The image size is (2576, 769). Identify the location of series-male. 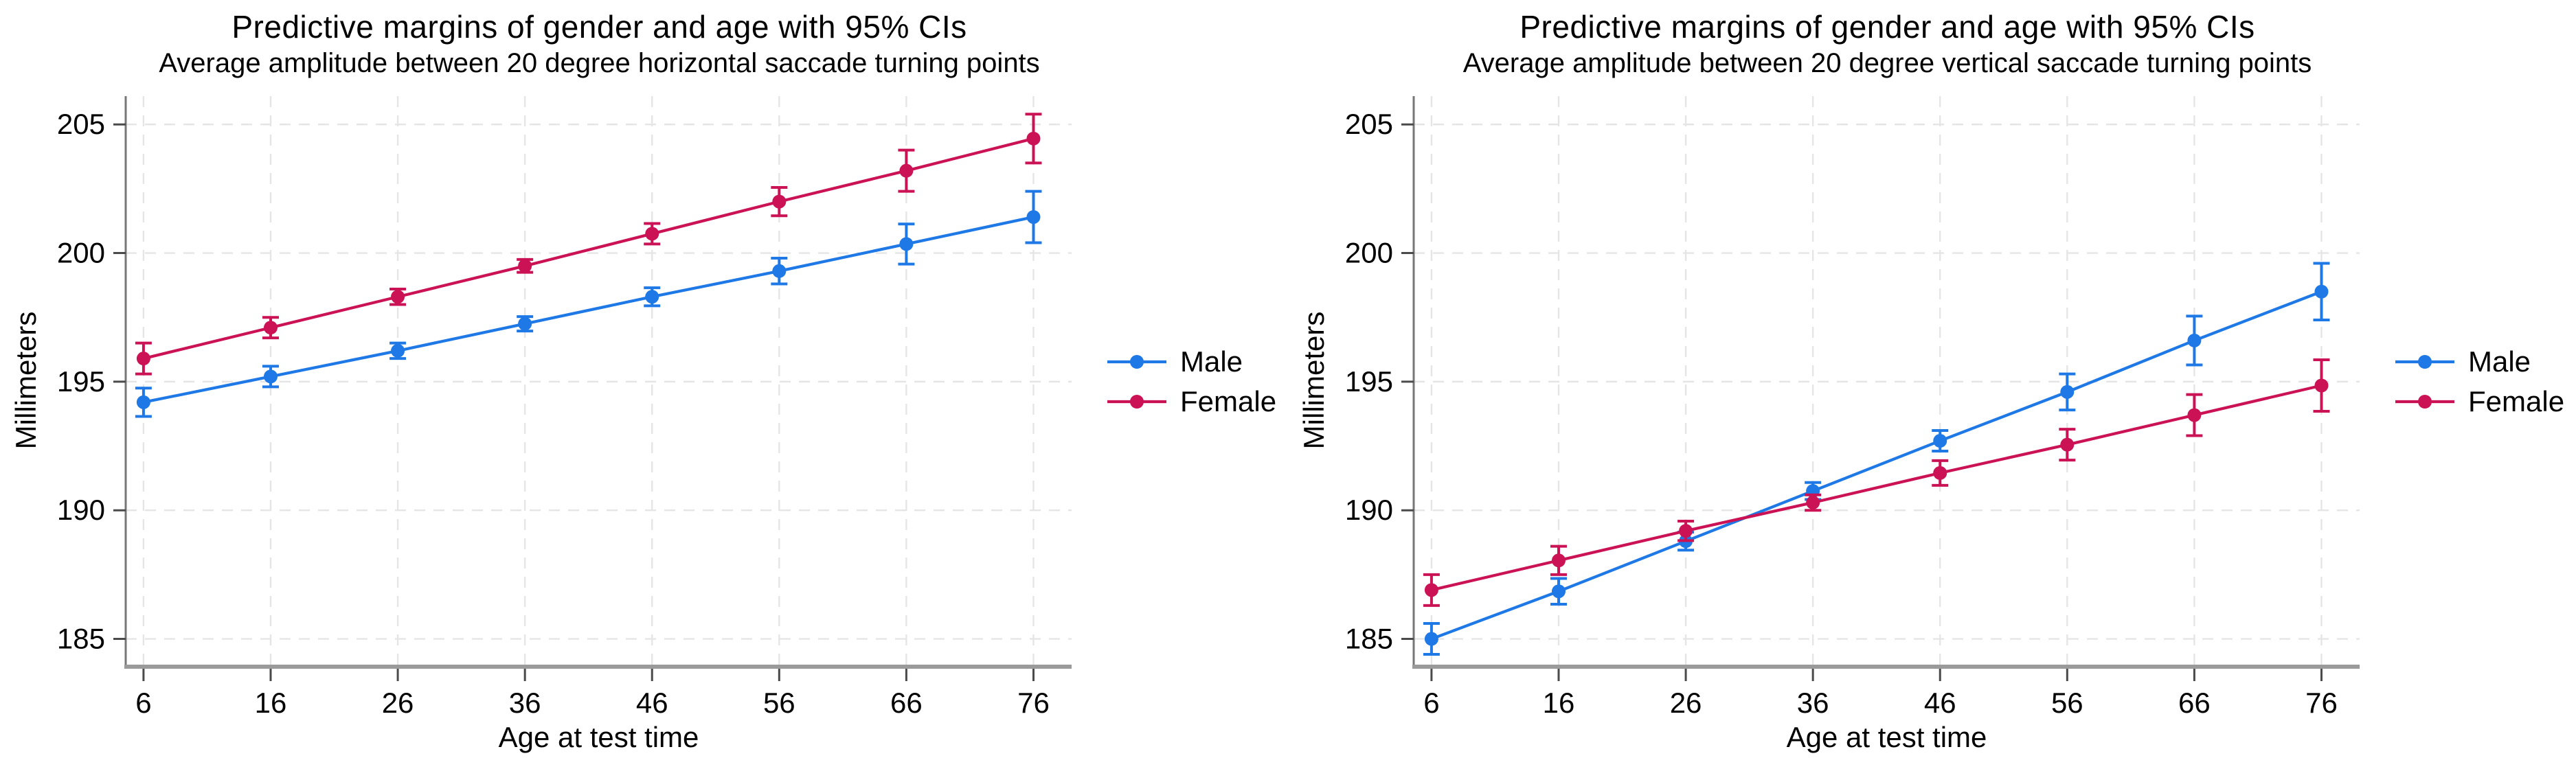
(588, 304).